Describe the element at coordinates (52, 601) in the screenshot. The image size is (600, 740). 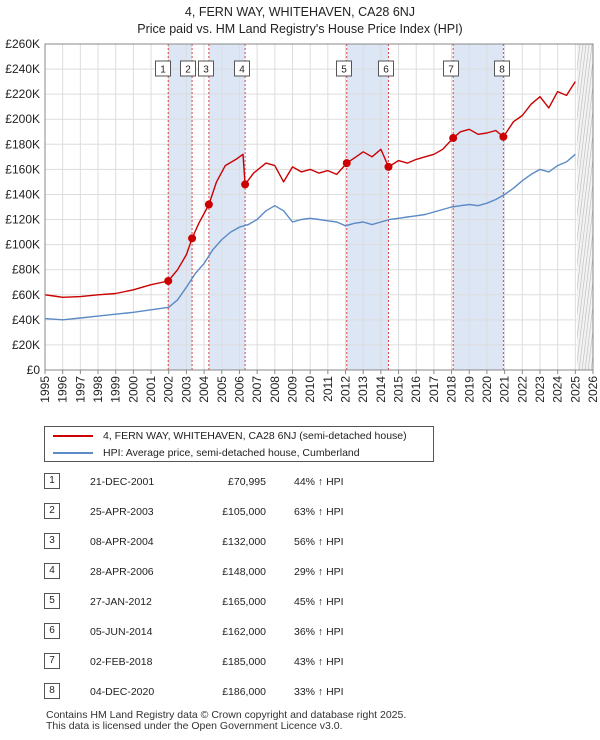
I see `sale-number-badge: 5` at that location.